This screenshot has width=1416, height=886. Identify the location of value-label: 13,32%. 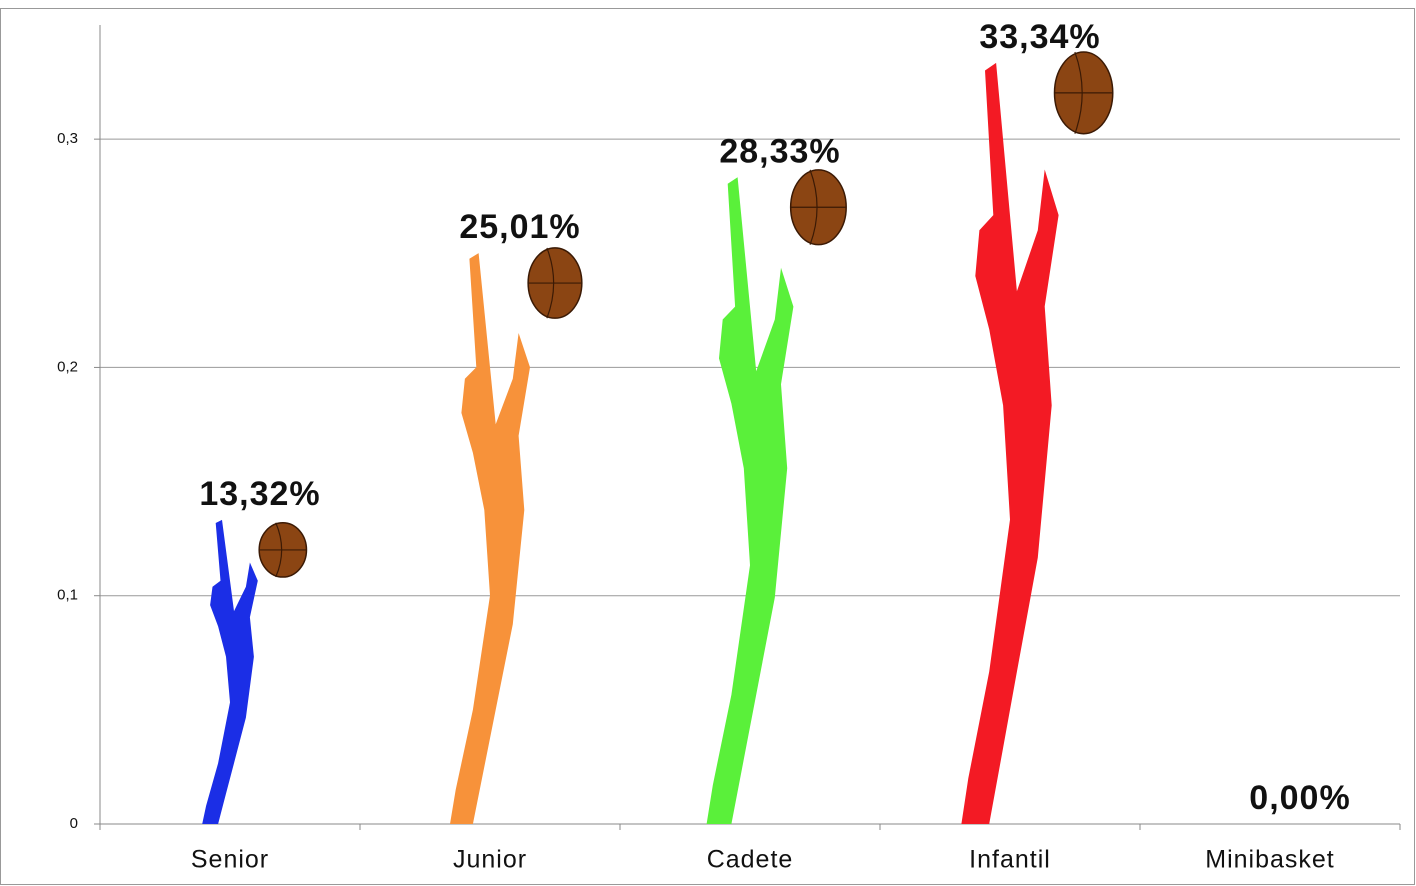
(259, 494).